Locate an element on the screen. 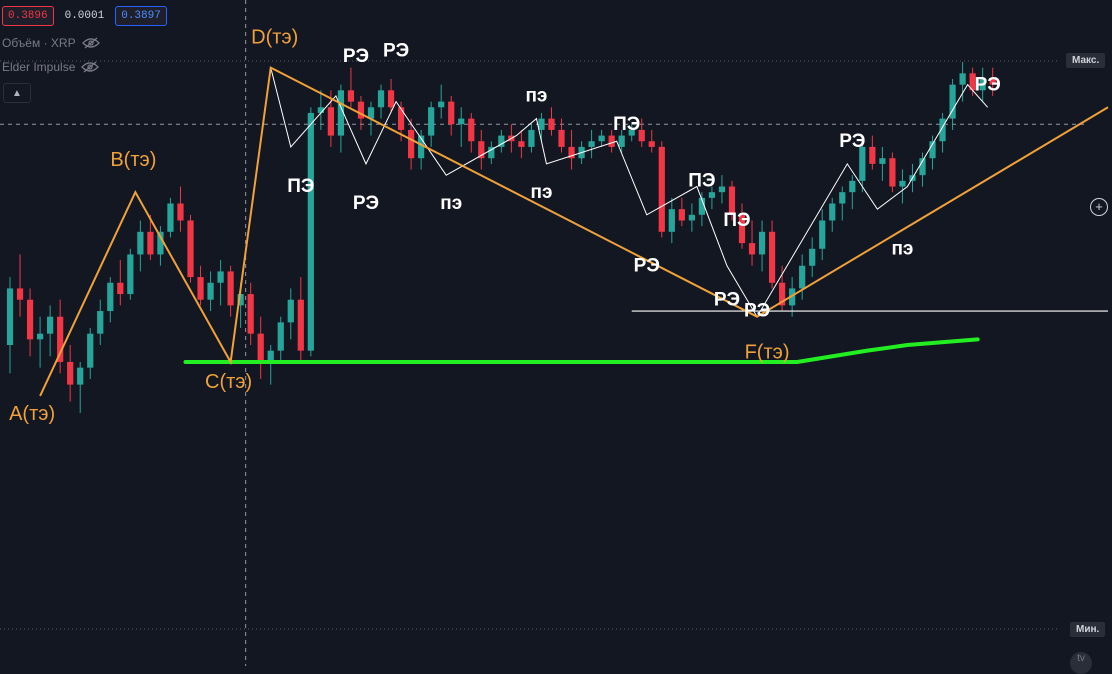  collapse-legend-button: ▲ is located at coordinates (17, 93).